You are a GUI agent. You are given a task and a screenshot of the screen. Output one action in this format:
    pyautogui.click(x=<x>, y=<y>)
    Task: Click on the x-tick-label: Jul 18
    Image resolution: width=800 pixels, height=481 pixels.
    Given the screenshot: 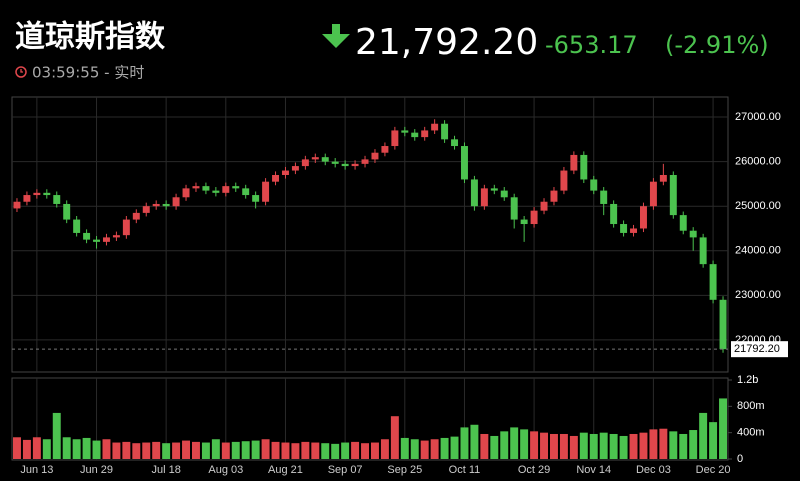 What is the action you would take?
    pyautogui.click(x=165, y=470)
    